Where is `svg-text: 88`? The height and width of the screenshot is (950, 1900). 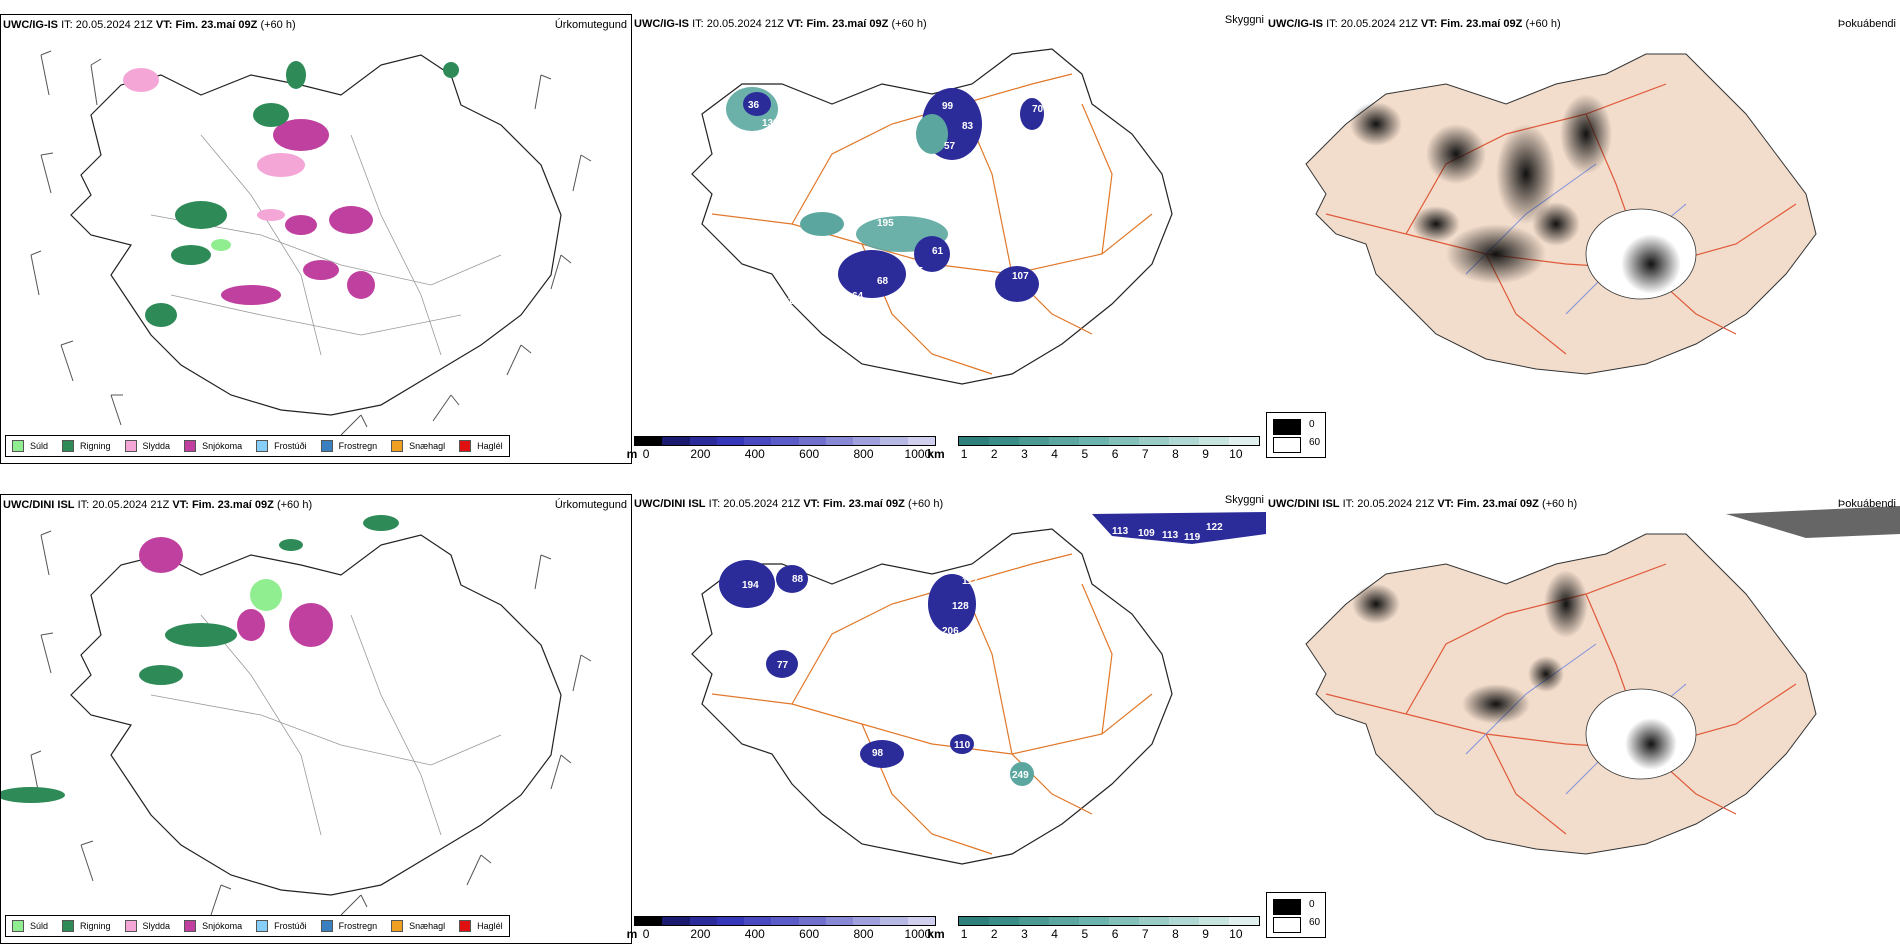 svg-text: 88 is located at coordinates (798, 579).